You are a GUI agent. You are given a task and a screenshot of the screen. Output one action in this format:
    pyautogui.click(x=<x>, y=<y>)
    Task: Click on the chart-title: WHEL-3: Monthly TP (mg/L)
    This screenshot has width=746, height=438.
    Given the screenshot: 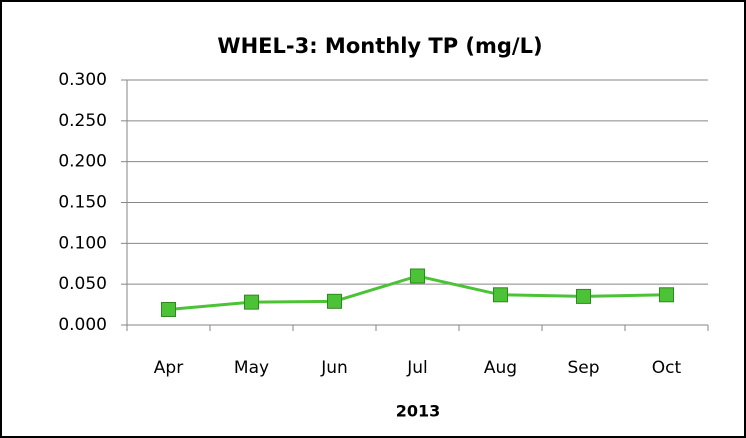 What is the action you would take?
    pyautogui.click(x=379, y=46)
    